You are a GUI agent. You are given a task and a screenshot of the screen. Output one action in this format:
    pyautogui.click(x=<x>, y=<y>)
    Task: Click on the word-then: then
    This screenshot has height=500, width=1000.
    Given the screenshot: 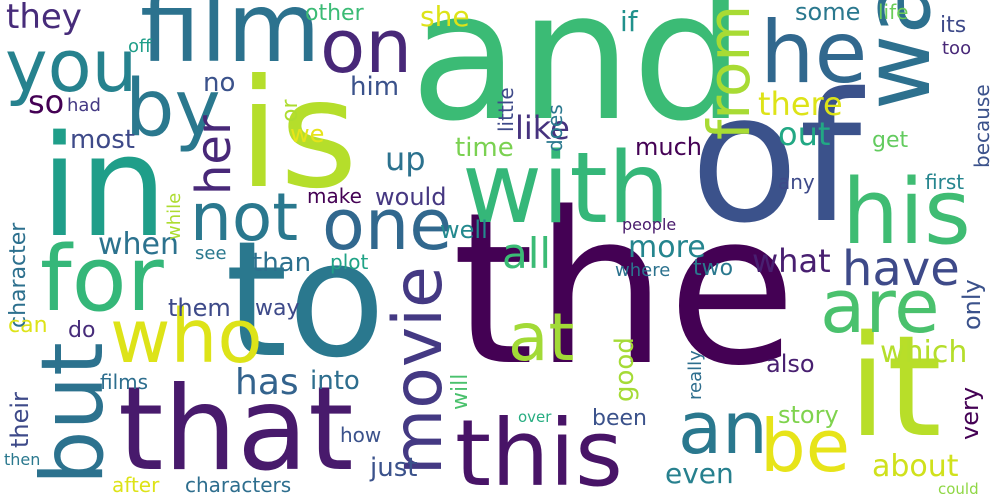 What is the action you would take?
    pyautogui.click(x=22, y=459)
    